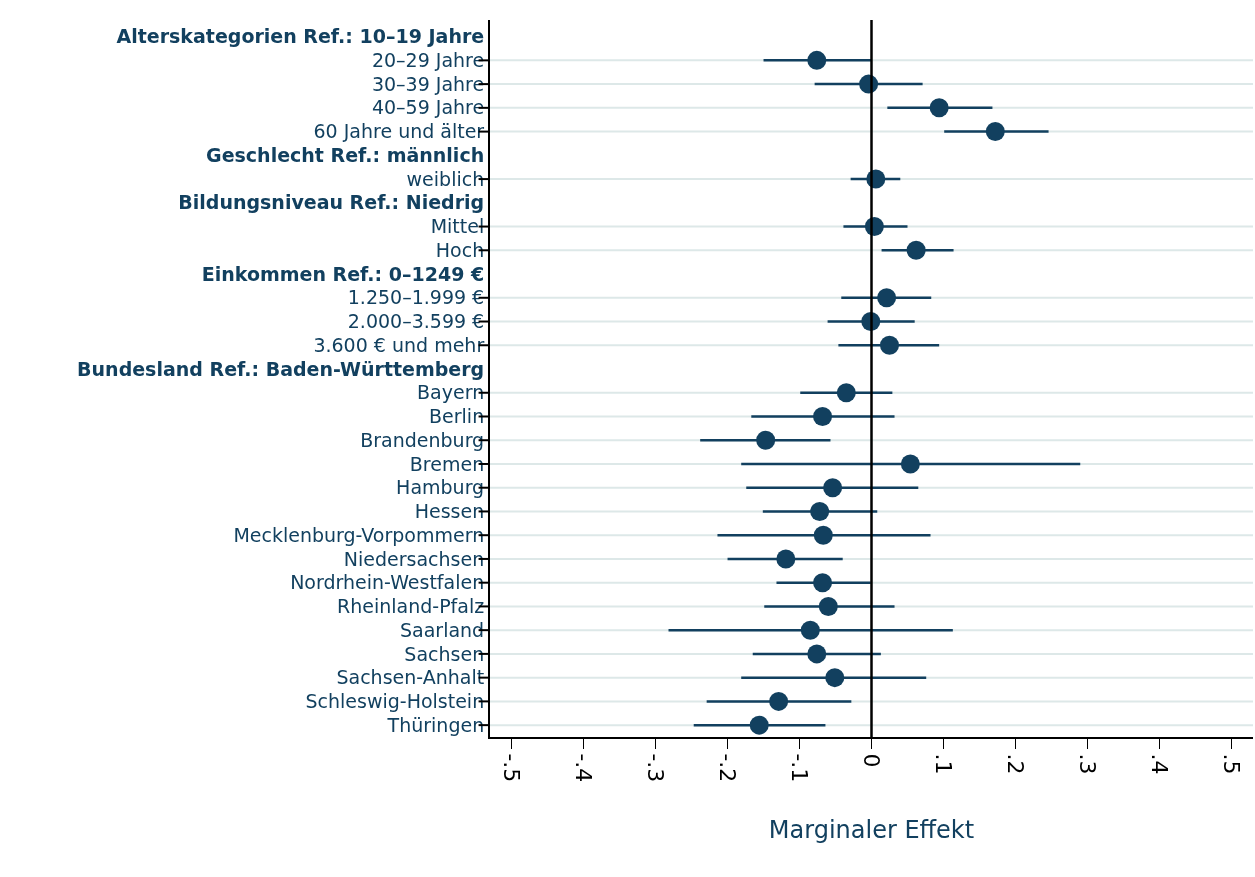  Describe the element at coordinates (395, 701) in the screenshot. I see `y-tick-label: Schleswig-Holstein` at that location.